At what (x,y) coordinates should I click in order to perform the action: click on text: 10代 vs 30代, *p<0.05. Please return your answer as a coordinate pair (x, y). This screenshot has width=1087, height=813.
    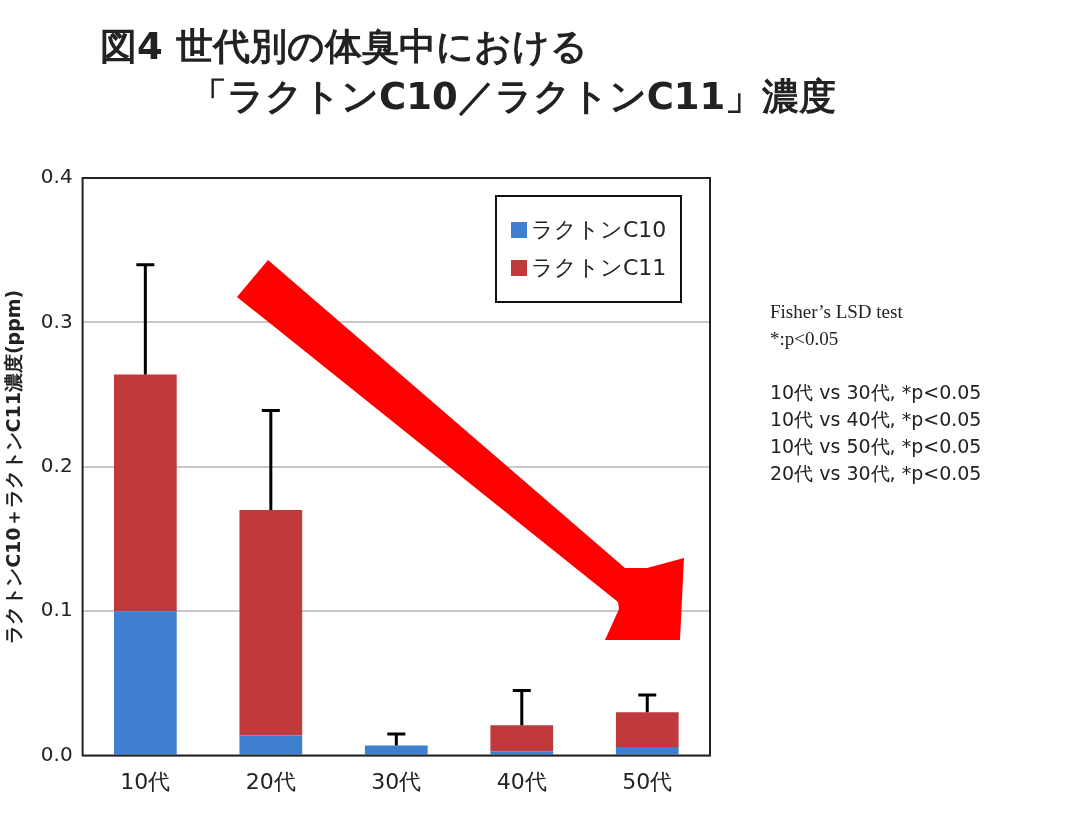
    Looking at the image, I should click on (876, 392).